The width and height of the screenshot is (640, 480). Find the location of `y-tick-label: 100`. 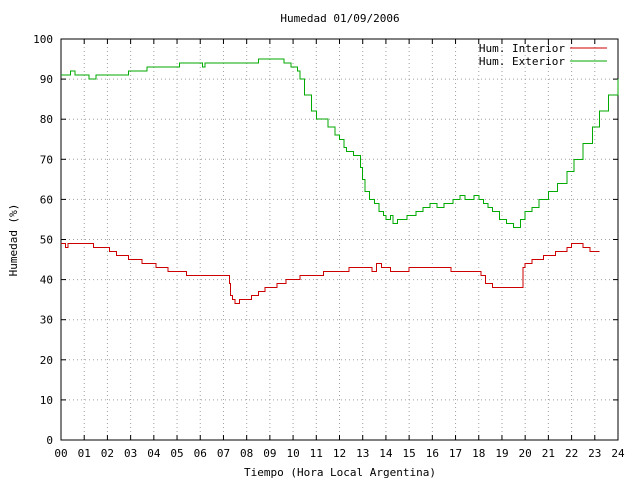

y-tick-label: 100 is located at coordinates (43, 39).